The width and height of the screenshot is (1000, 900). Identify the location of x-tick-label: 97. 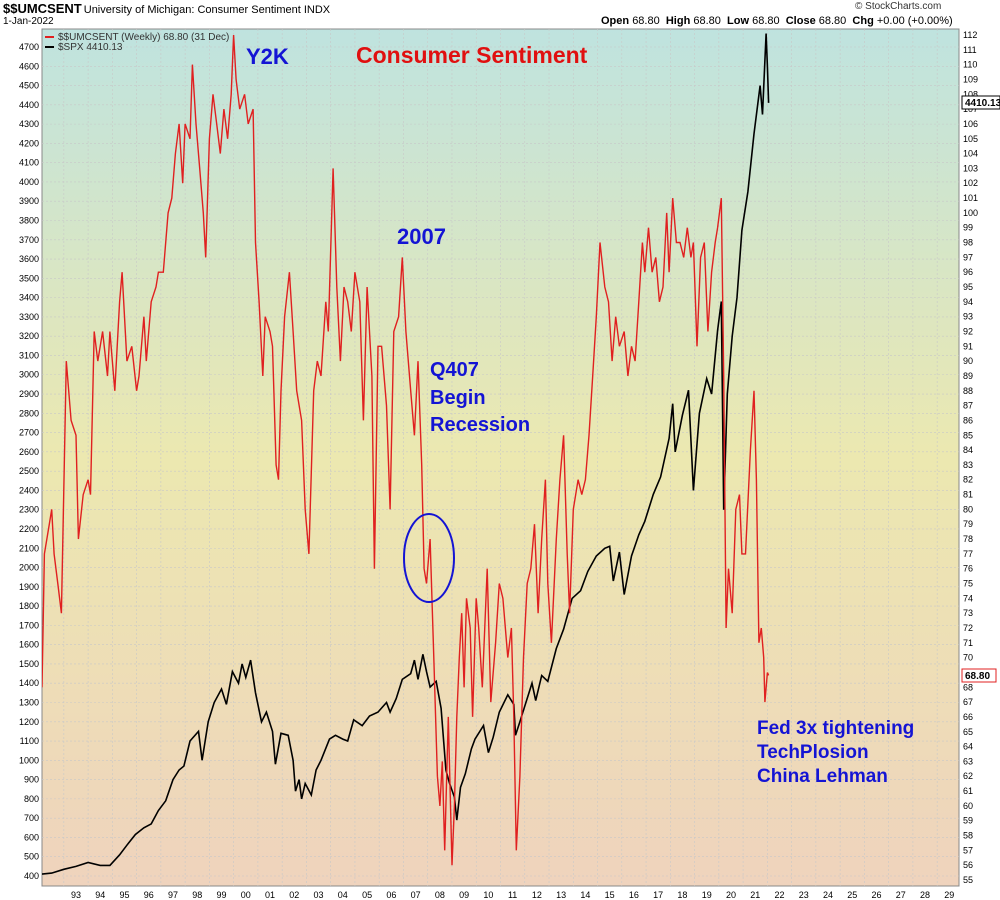
(173, 895).